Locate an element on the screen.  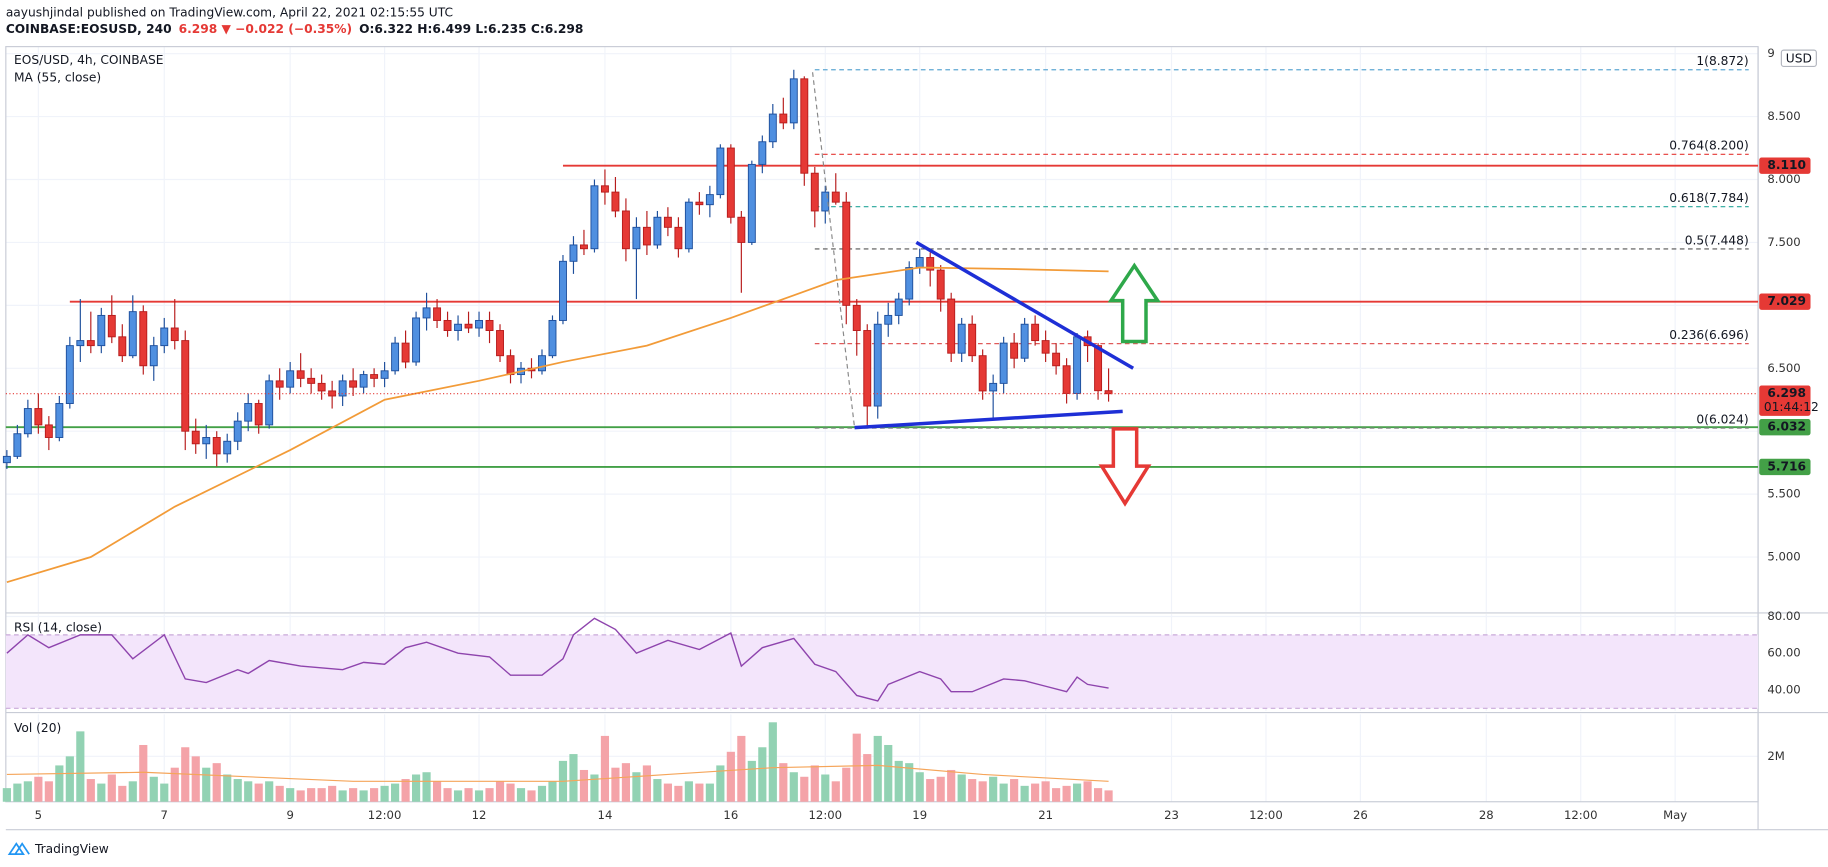
x-tick-label: 19 is located at coordinates (919, 815).